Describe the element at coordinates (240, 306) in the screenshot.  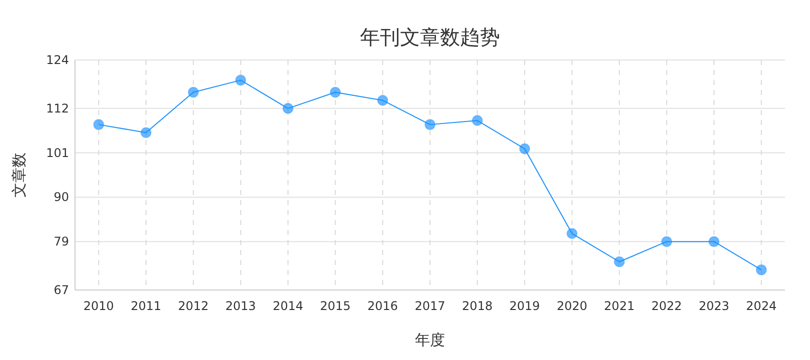
I see `x-tick-label: 2013` at that location.